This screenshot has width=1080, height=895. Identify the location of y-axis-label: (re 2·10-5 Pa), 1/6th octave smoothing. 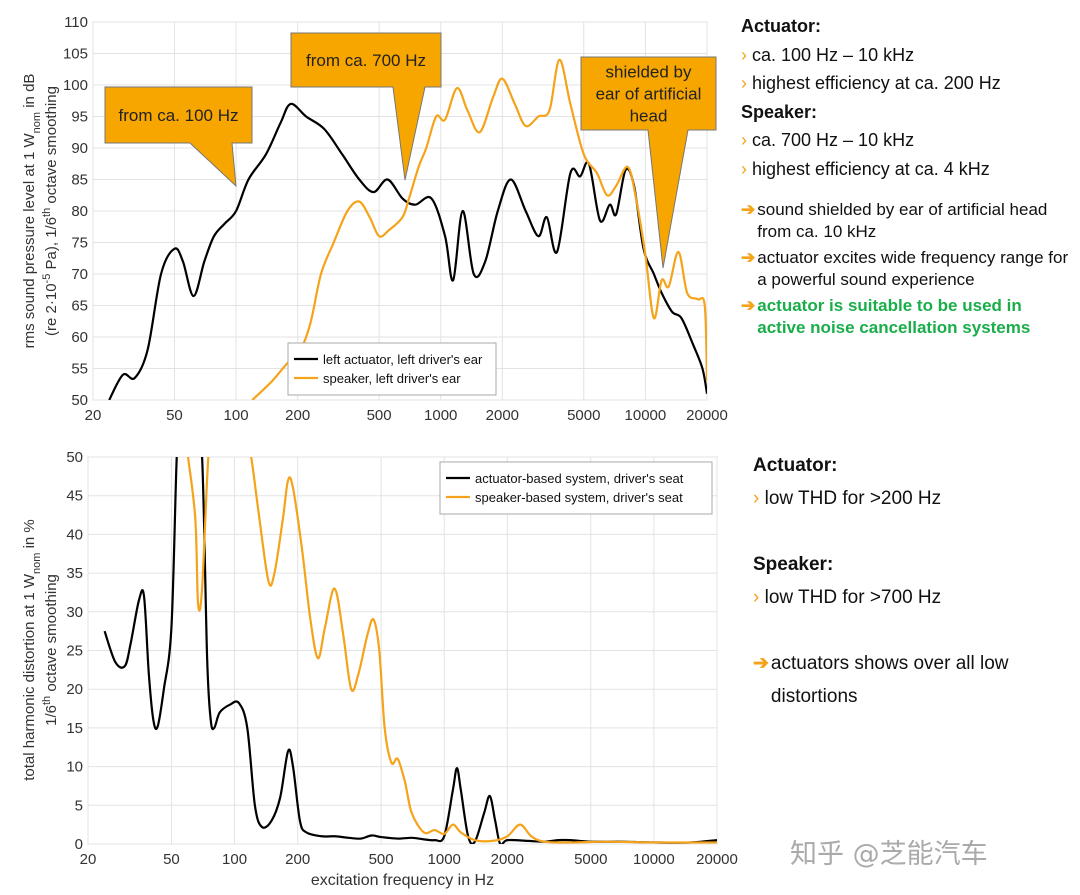
(50, 211).